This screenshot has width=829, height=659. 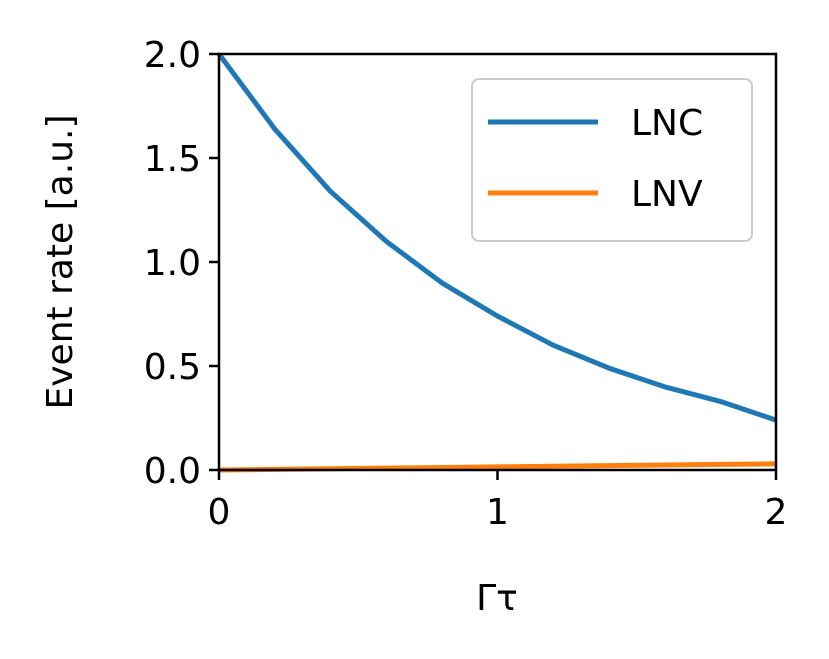 I want to click on y-tick-label: 0.0, so click(x=172, y=471).